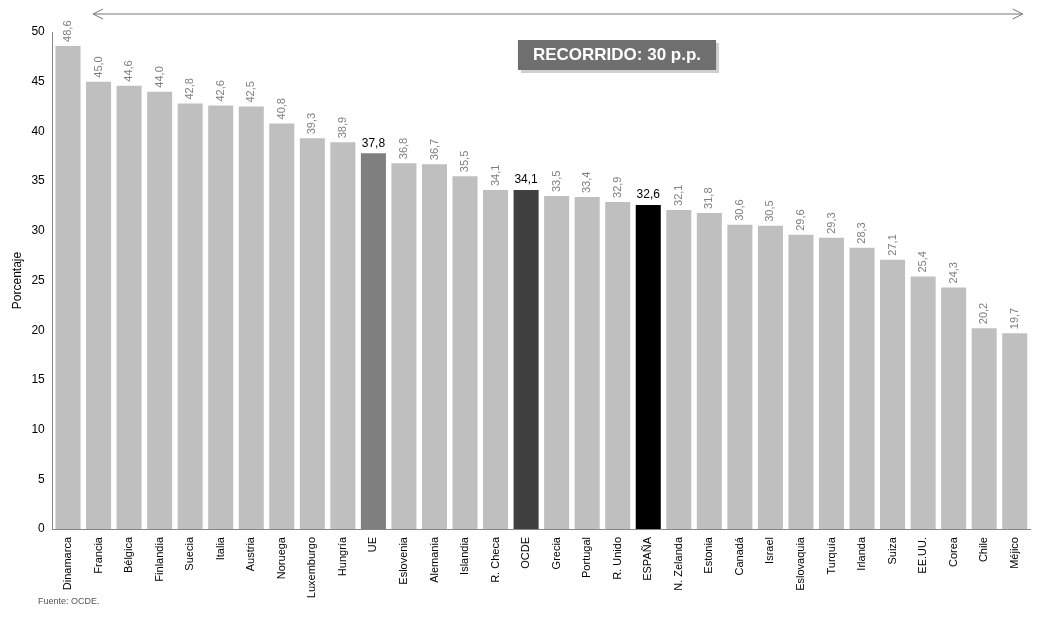 The image size is (1038, 624). Describe the element at coordinates (311, 123) in the screenshot. I see `data-label: 39,3` at that location.